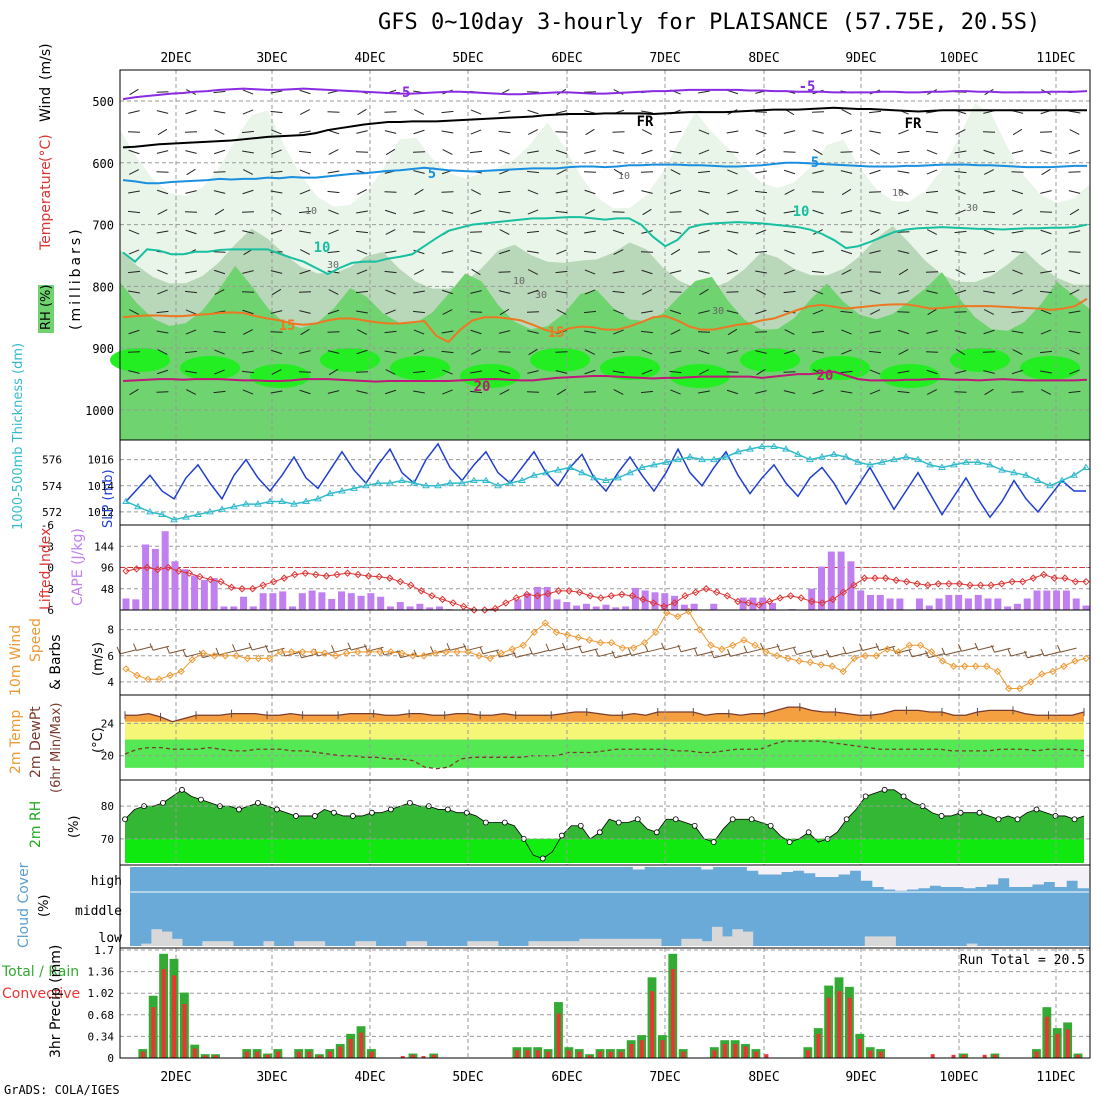 Image resolution: width=1100 pixels, height=1100 pixels. I want to click on minmax-label-group: (6hr Min/Max), so click(56, 748).